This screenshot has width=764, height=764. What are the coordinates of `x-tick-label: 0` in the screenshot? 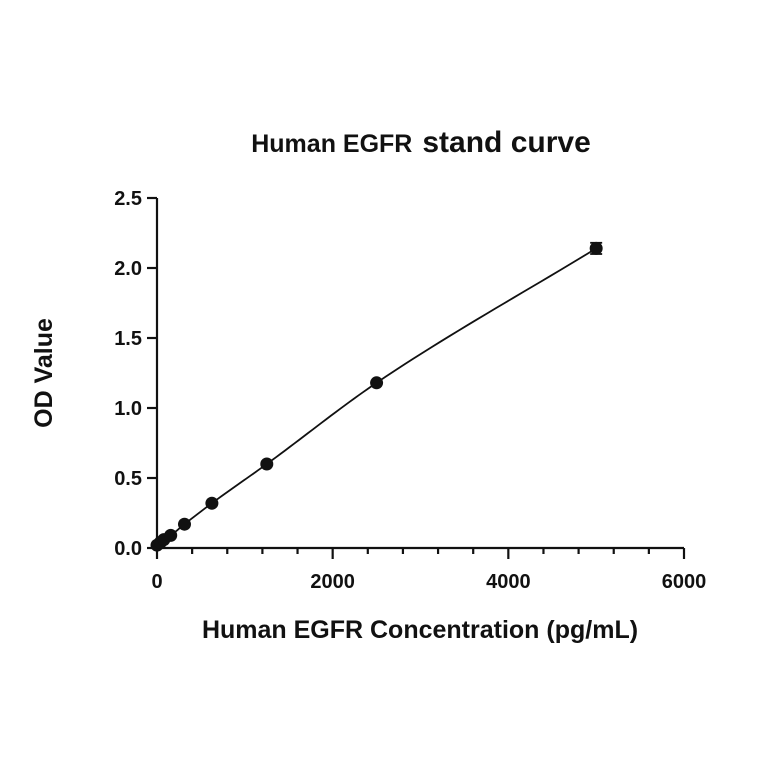 It's located at (156, 582).